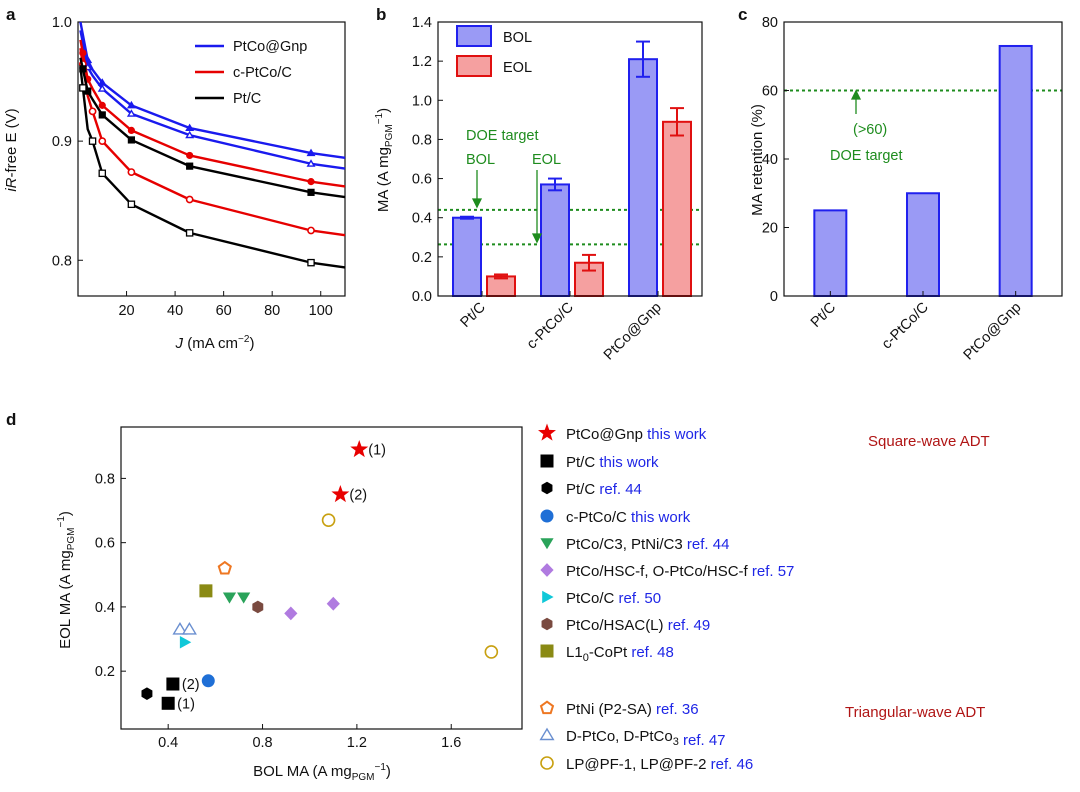  What do you see at coordinates (615, 625) in the screenshot?
I see `legend-entry-name: PtCo/HSAC(L)` at bounding box center [615, 625].